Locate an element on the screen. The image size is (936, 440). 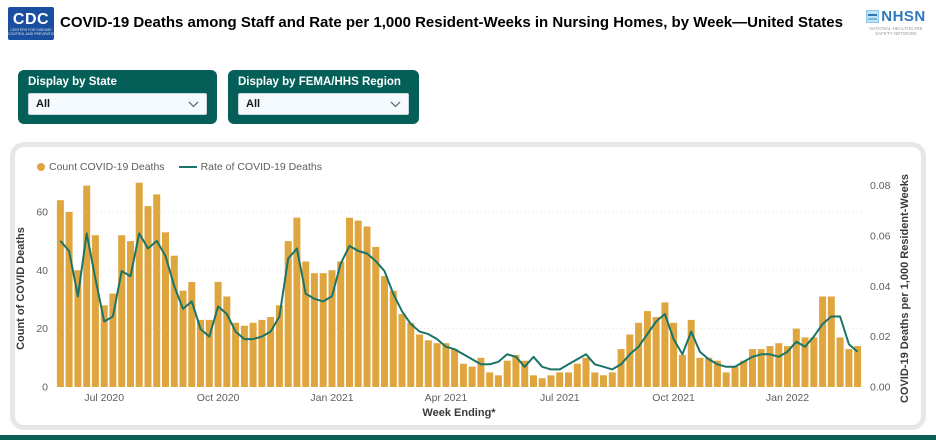
state-select: All is located at coordinates (117, 104).